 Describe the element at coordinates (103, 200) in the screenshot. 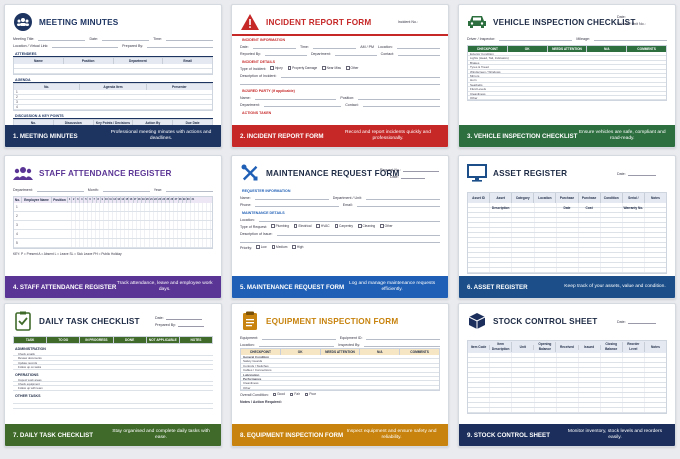

I see `column-header: 9` at that location.